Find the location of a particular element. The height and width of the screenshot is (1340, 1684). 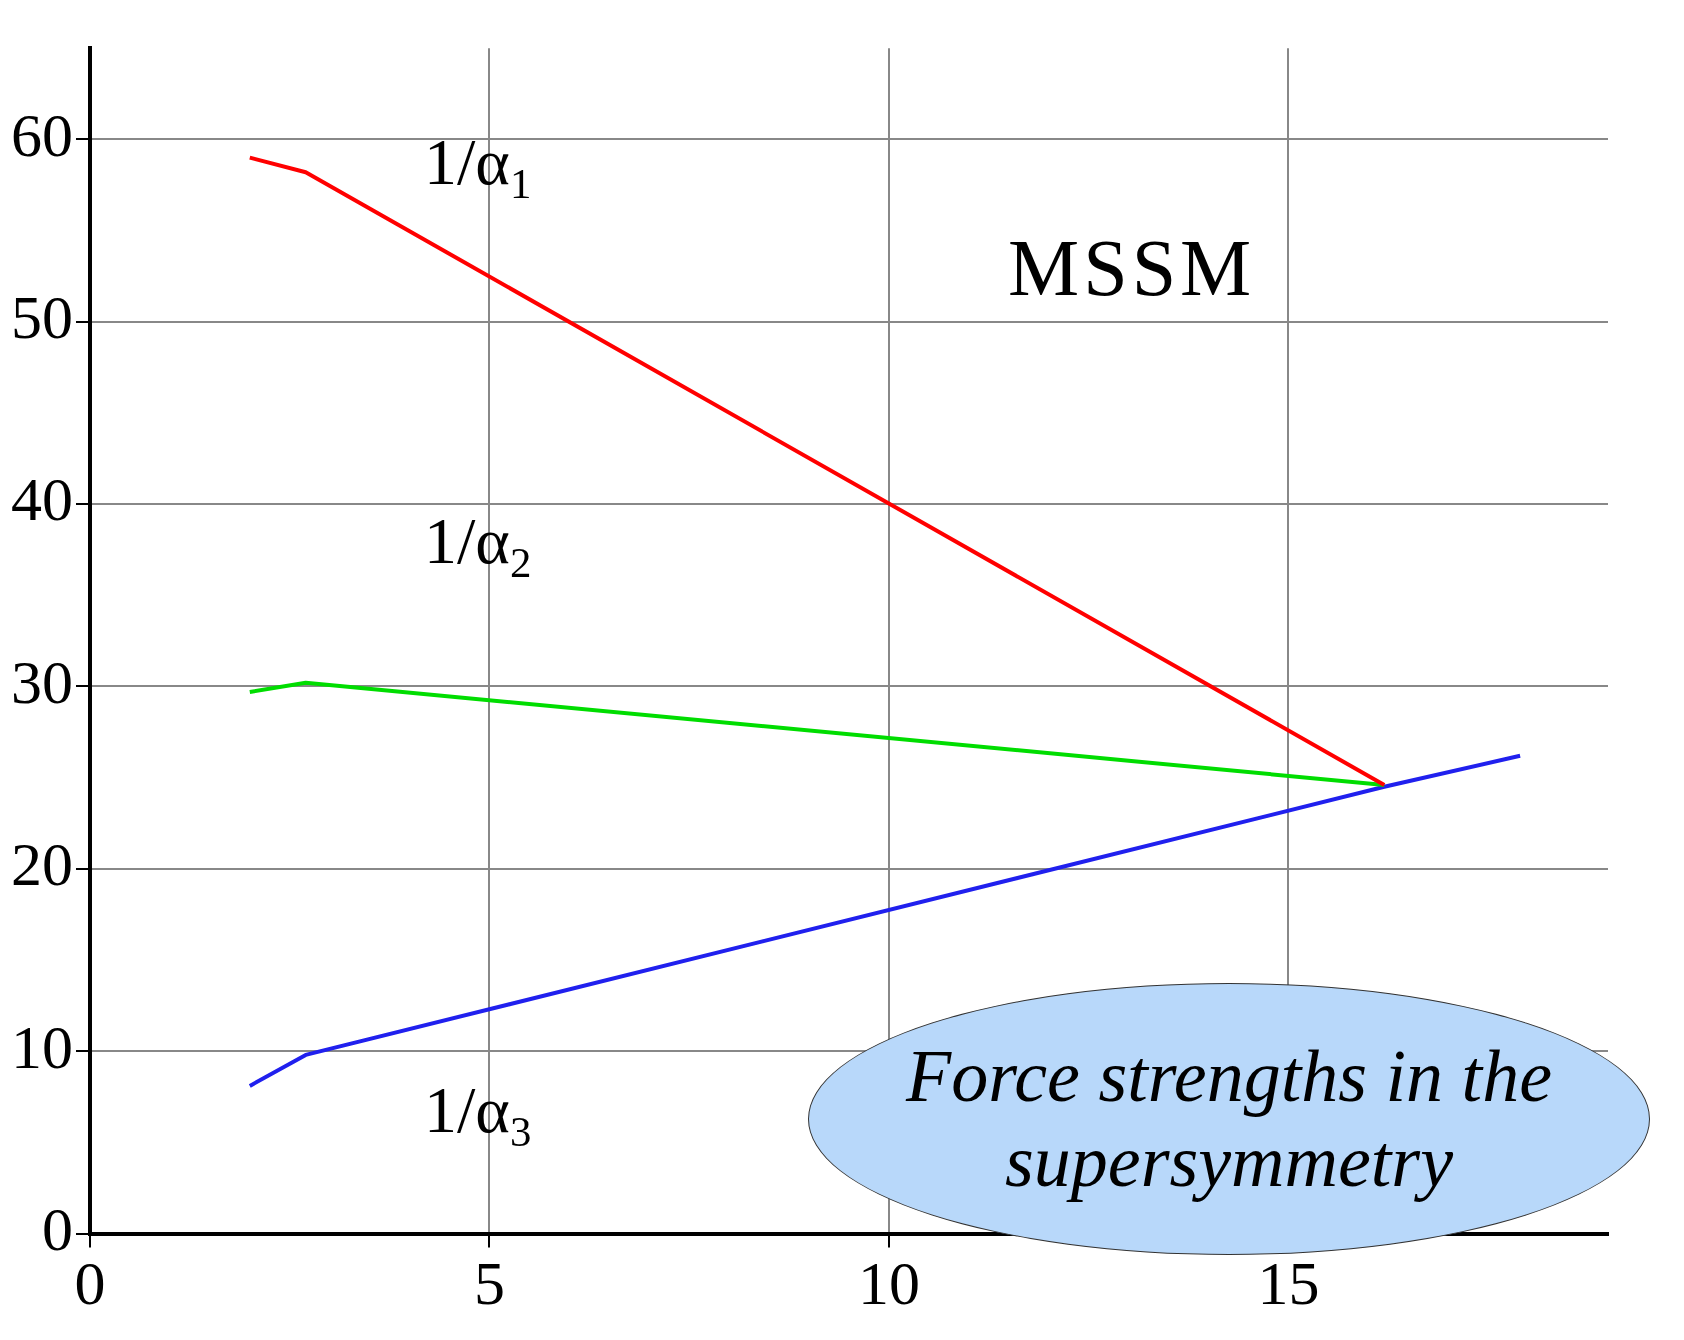

y-tick-label: 40 is located at coordinates (42, 499).